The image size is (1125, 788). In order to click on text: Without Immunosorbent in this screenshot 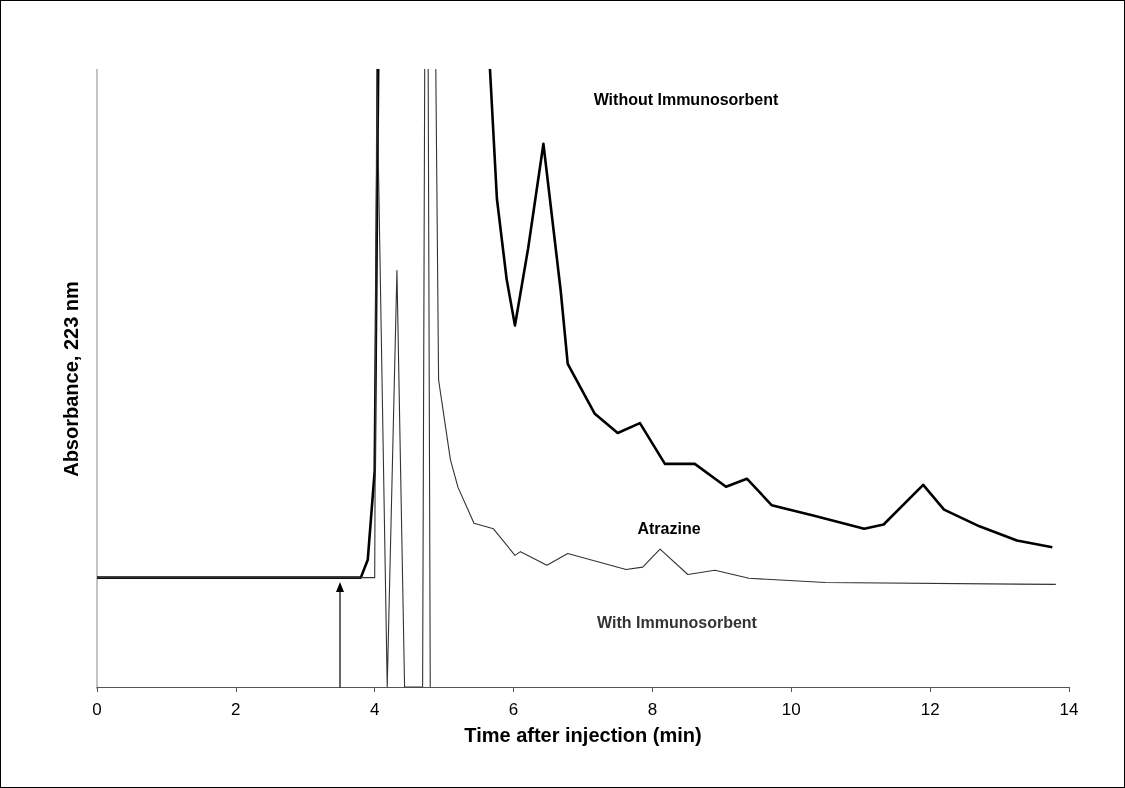, I will do `click(686, 99)`.